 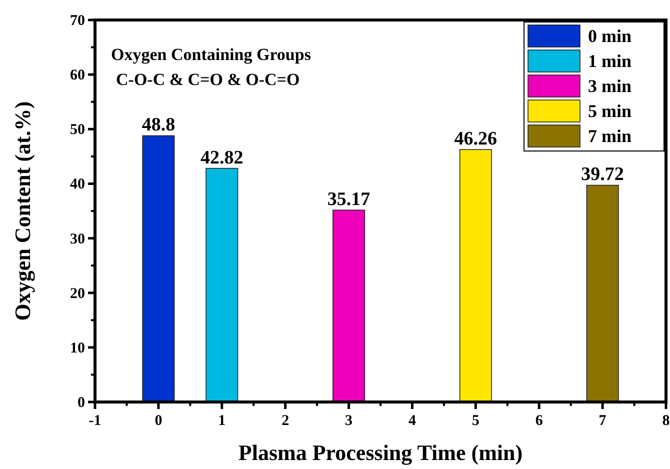 I want to click on y-tick-label: 0, so click(x=81, y=403).